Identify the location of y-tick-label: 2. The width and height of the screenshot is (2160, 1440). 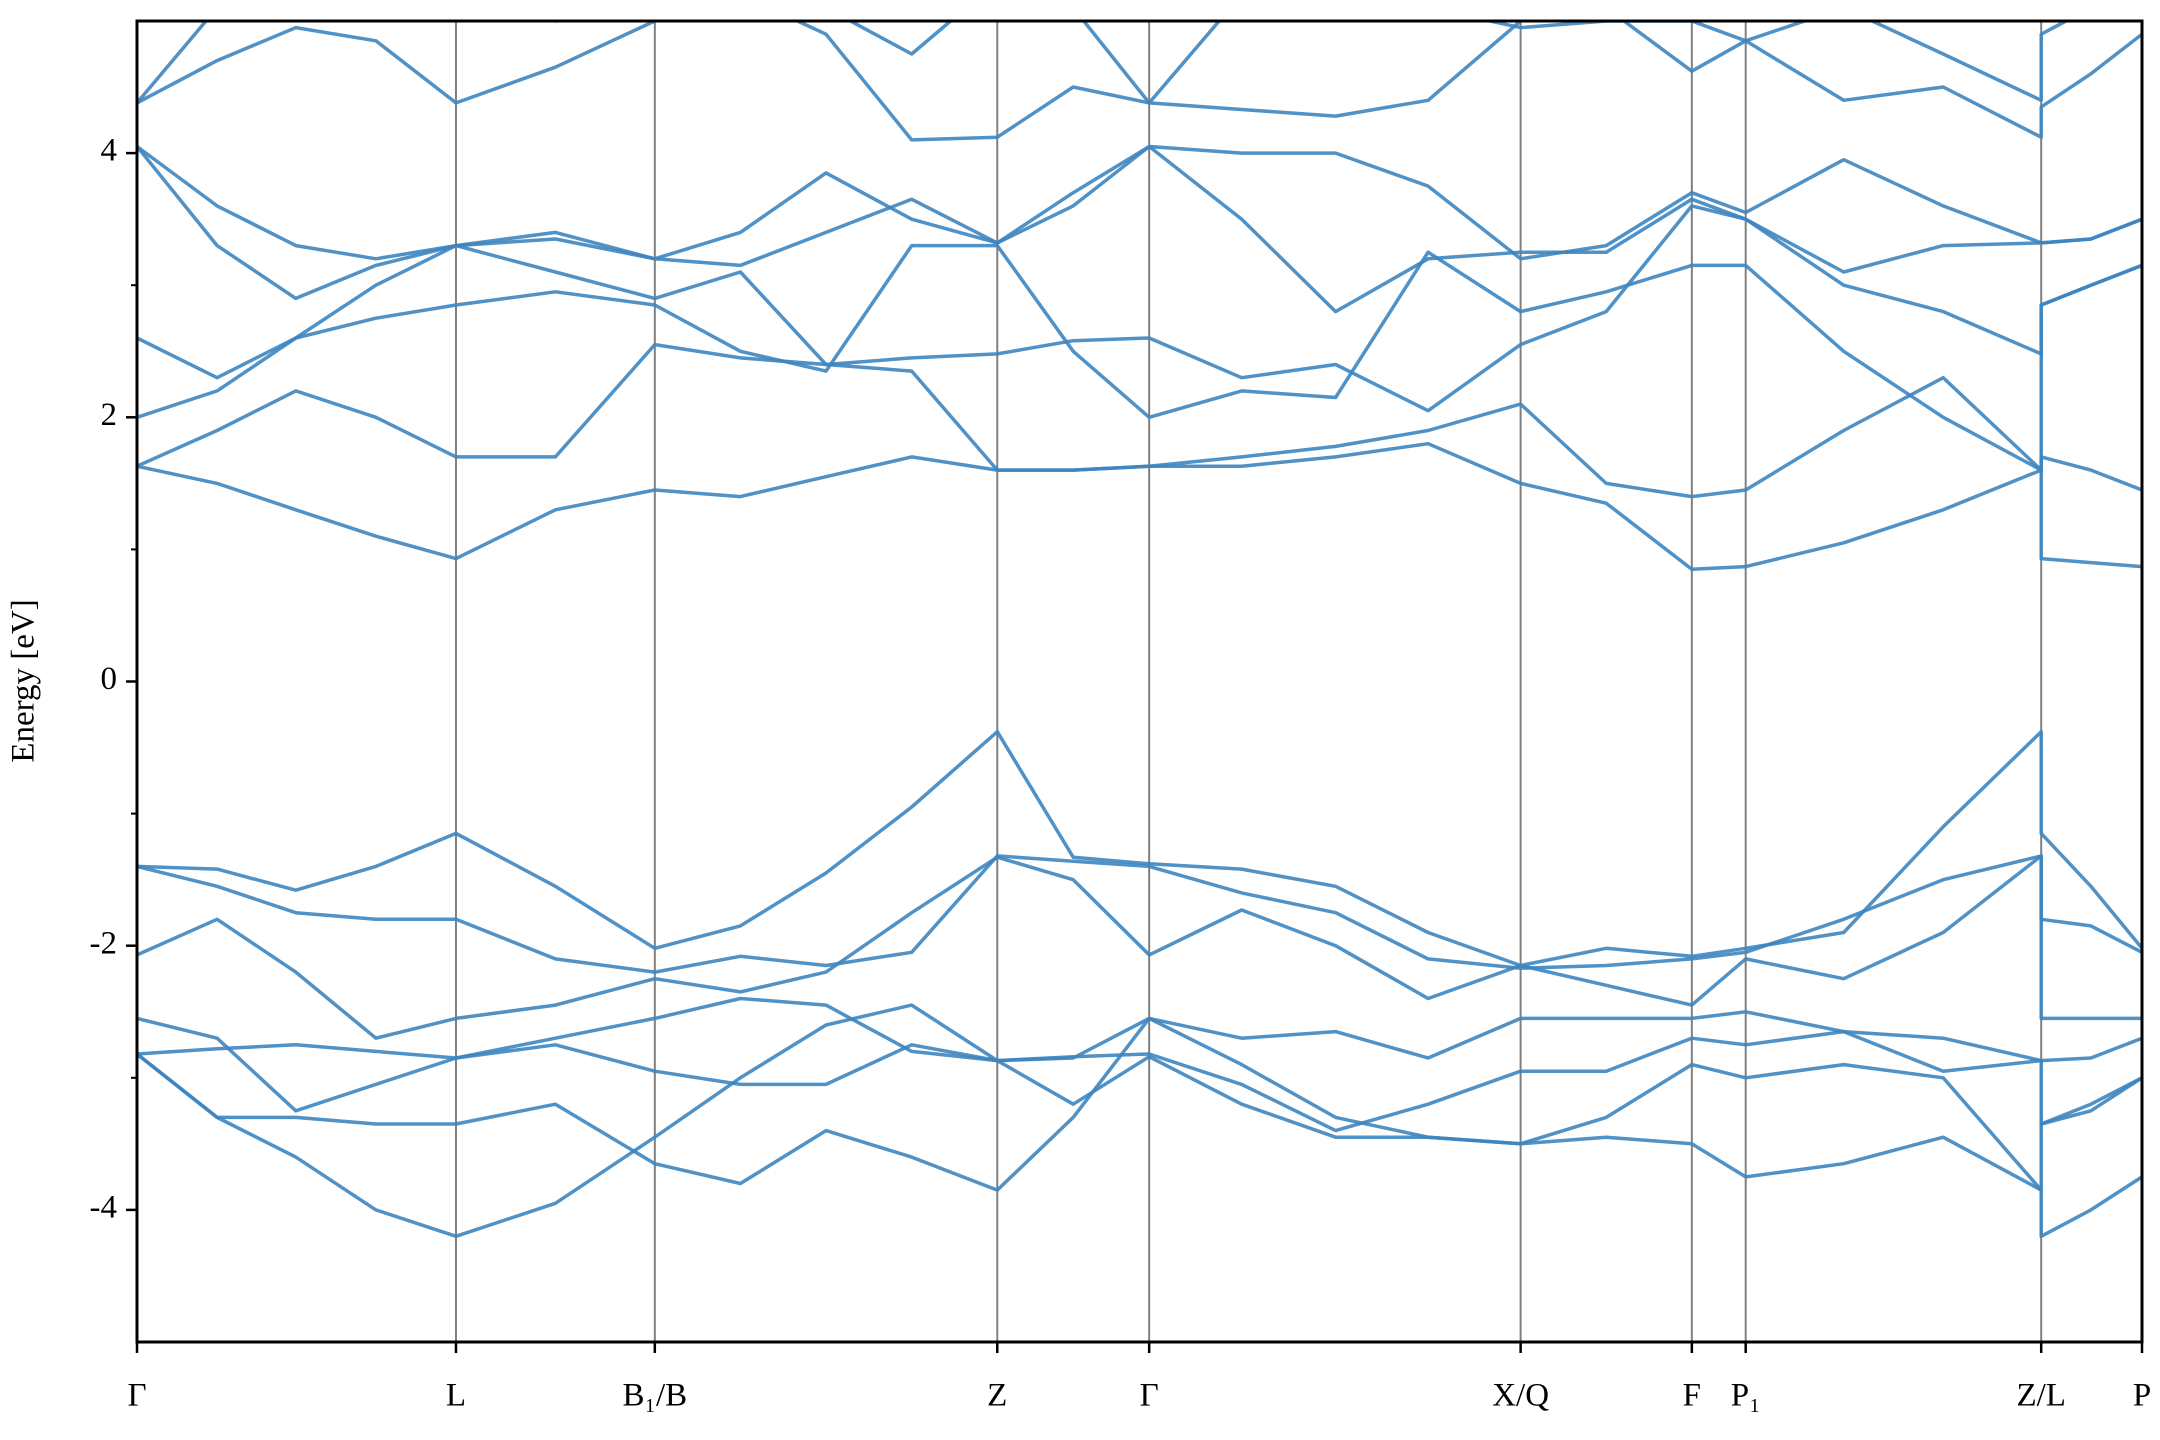
(109, 415).